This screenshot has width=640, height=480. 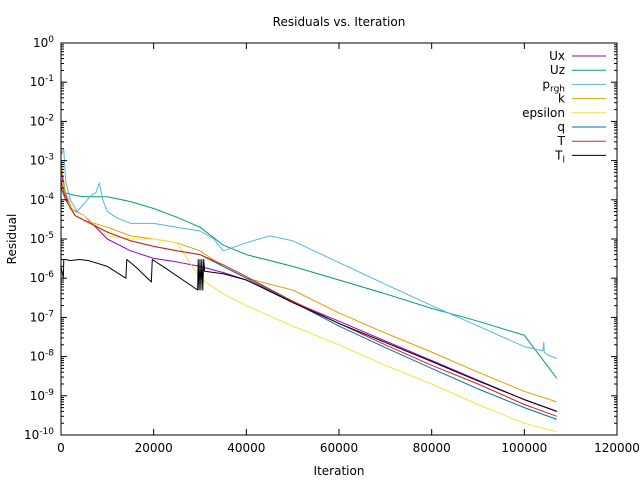 I want to click on legend-item-p-rgh: prgh, so click(x=574, y=85).